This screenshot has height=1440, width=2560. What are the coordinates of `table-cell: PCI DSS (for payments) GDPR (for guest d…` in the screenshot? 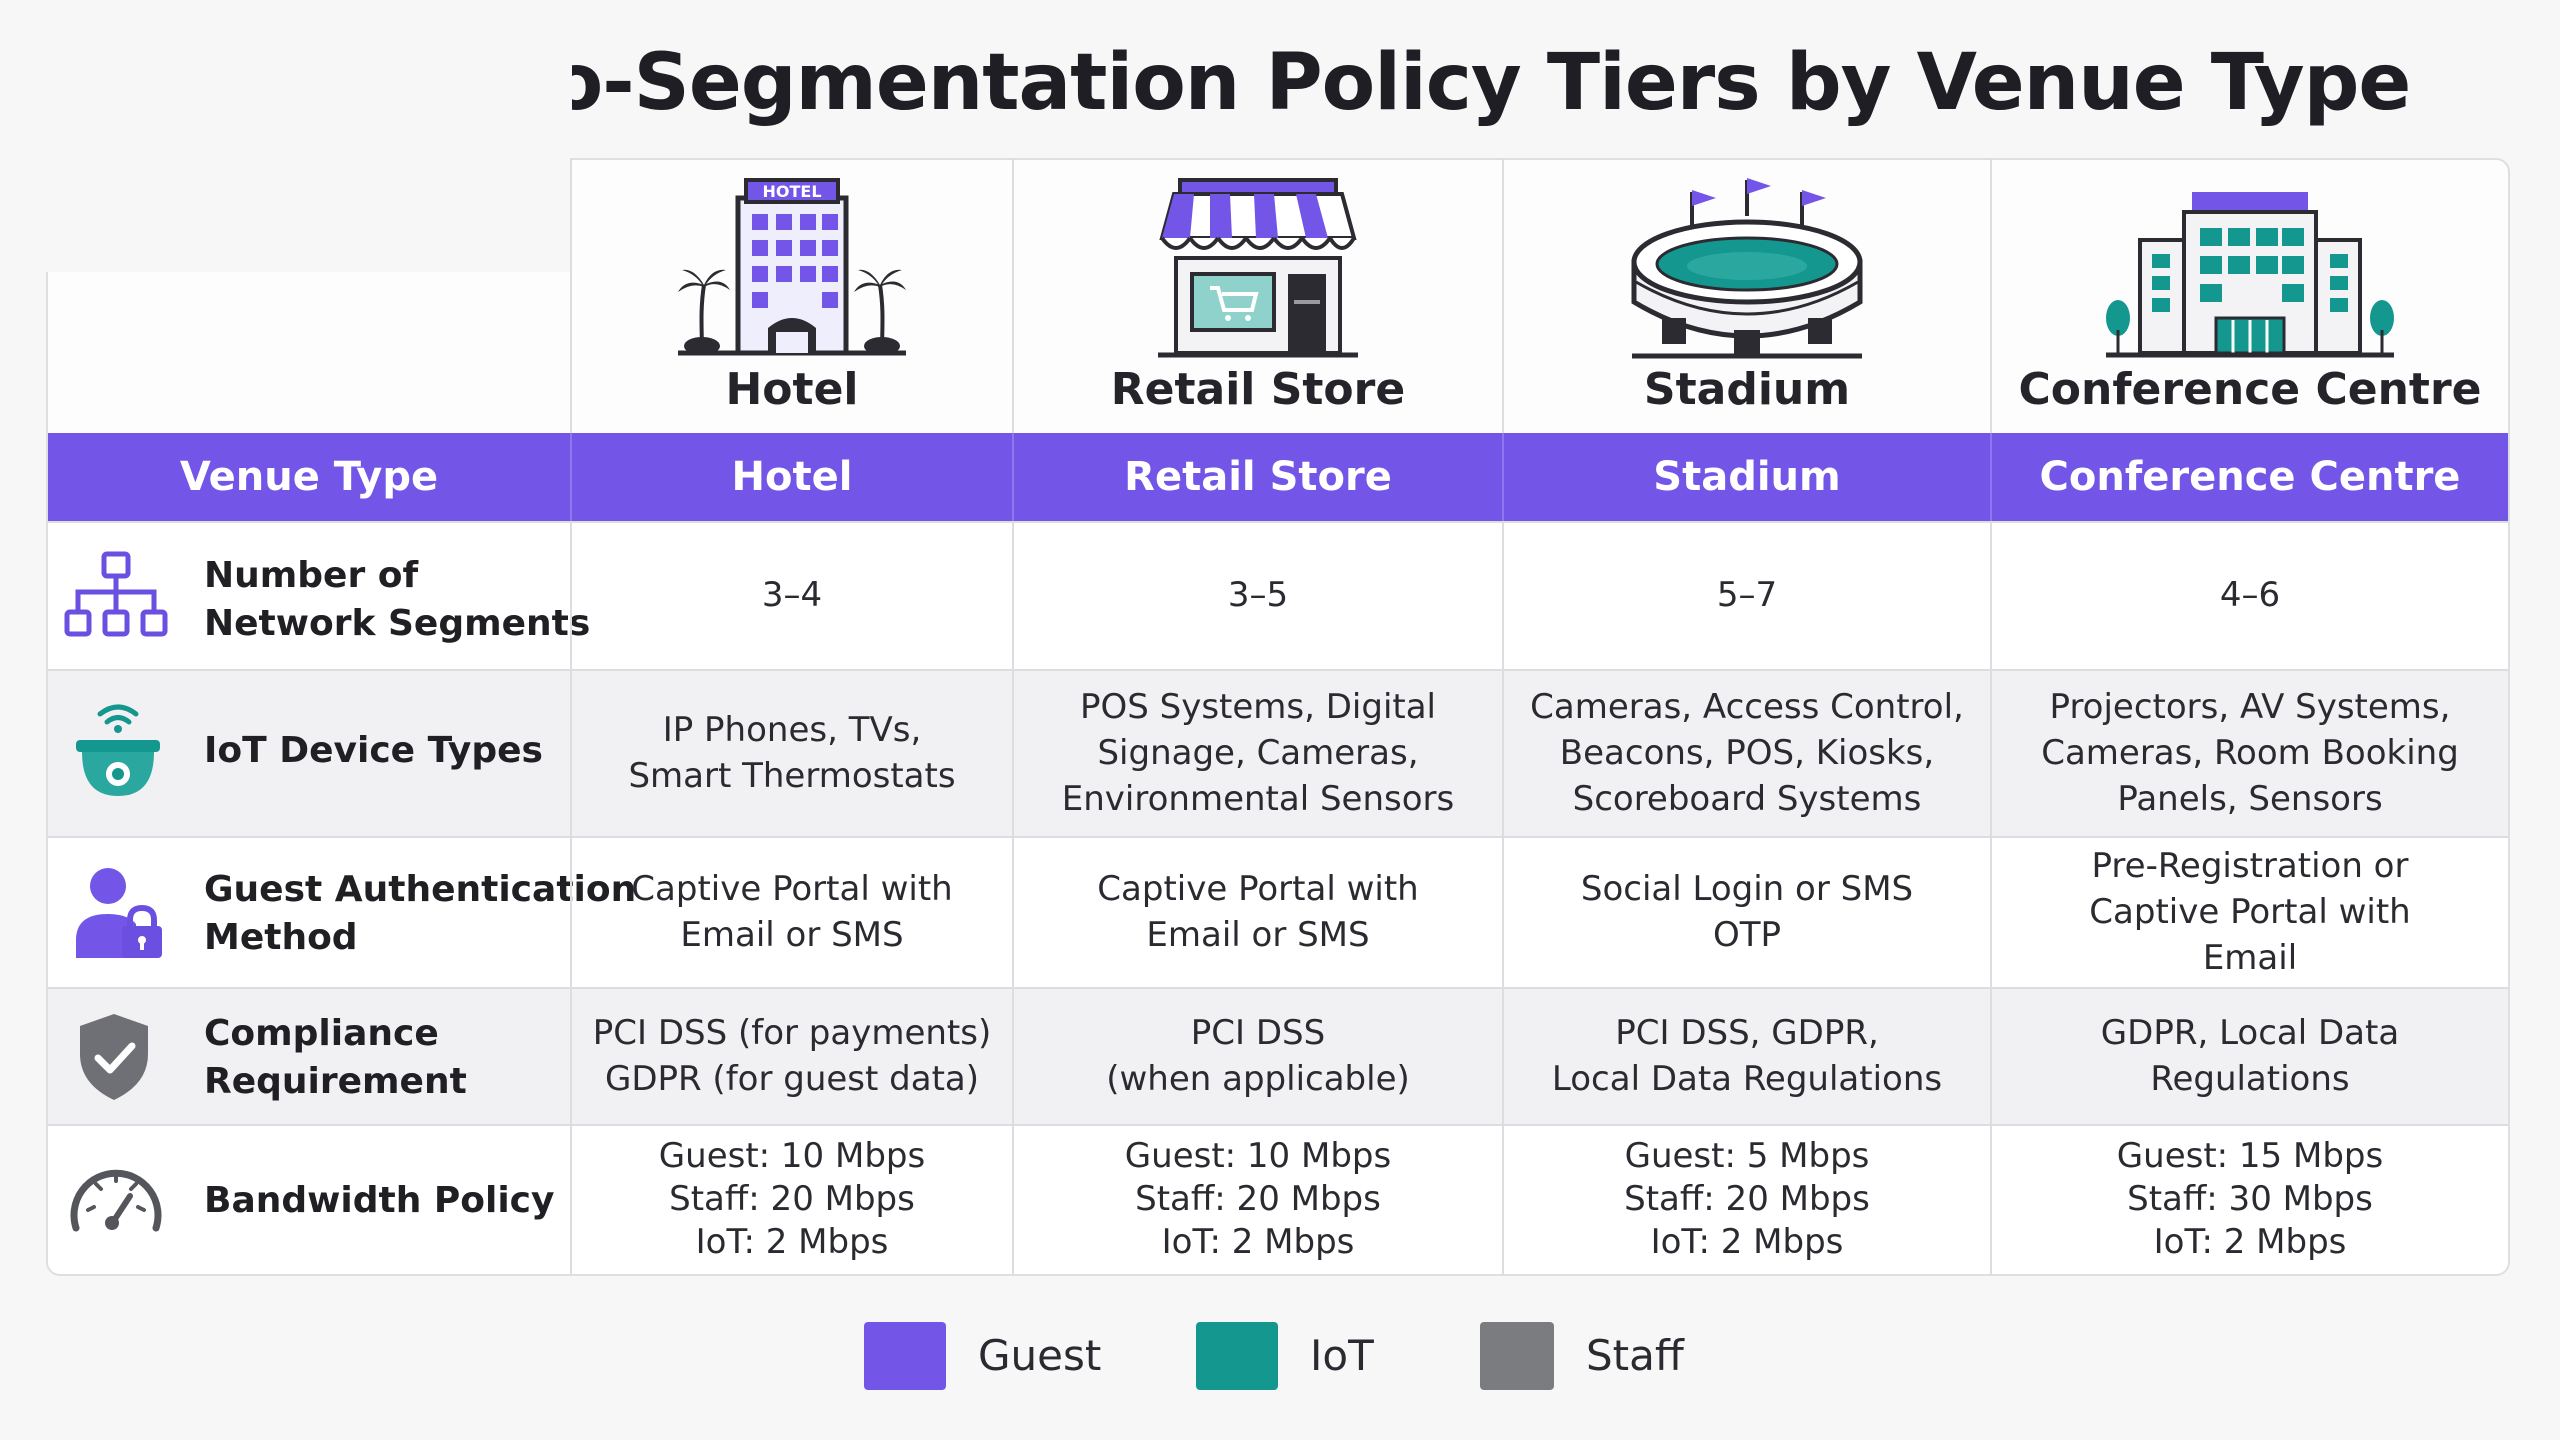 It's located at (792, 1055).